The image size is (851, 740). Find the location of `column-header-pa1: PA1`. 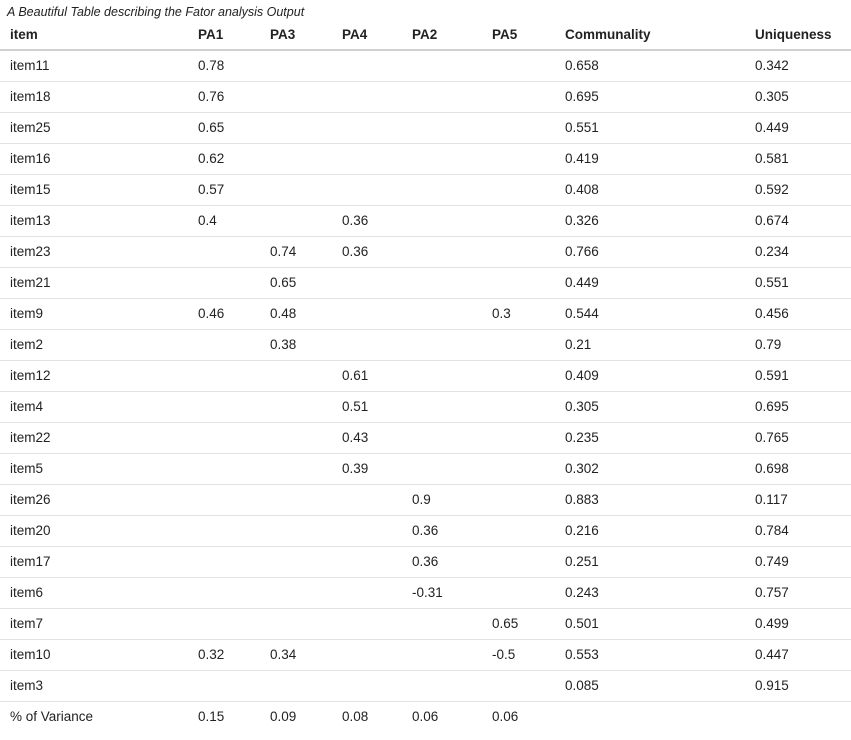

column-header-pa1: PA1 is located at coordinates (234, 35).